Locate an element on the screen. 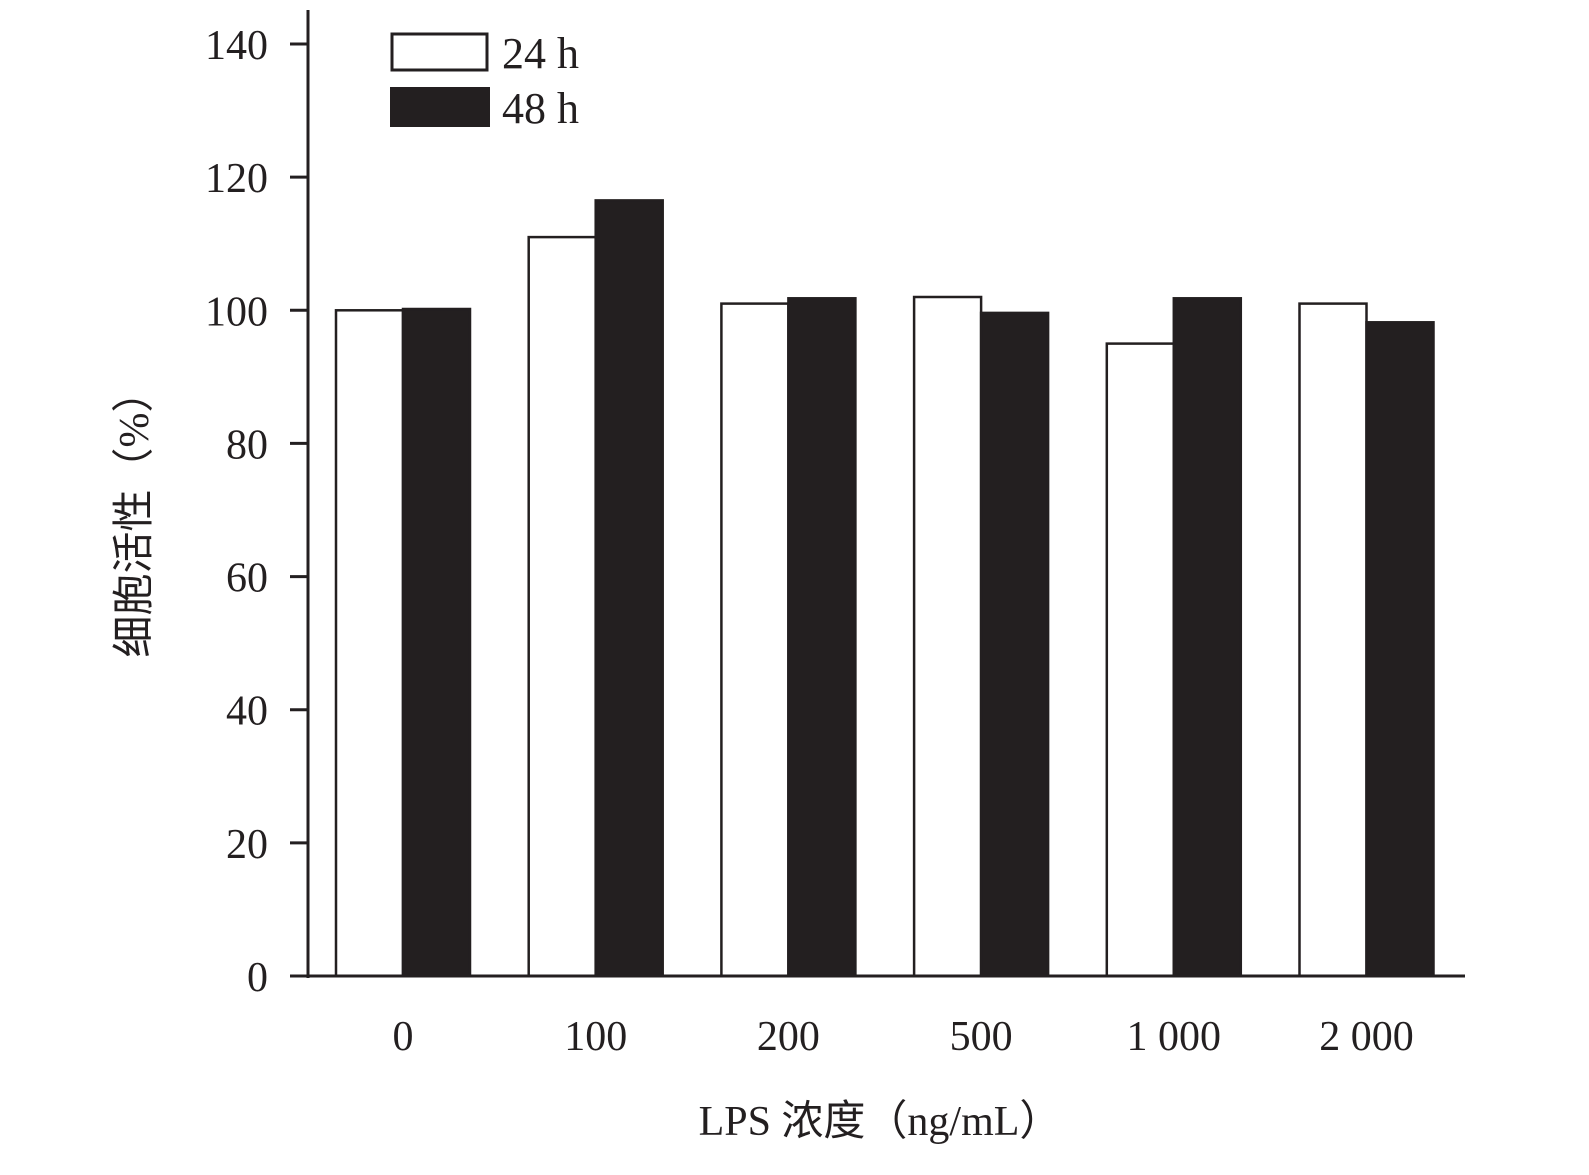 This screenshot has width=1589, height=1175. x-axis-title: LPS 浓度（ng/mL） is located at coordinates (880, 1122).